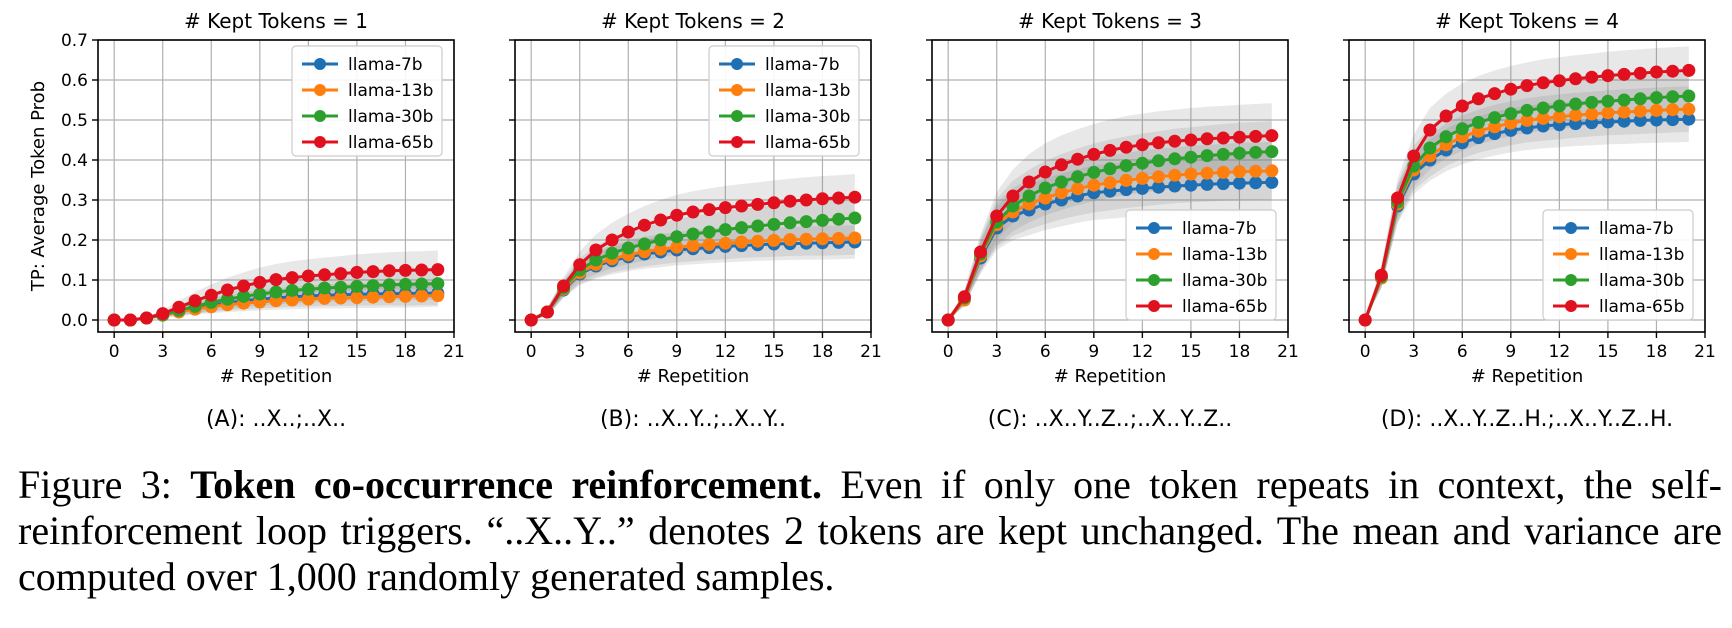 The height and width of the screenshot is (628, 1732). Describe the element at coordinates (1560, 352) in the screenshot. I see `x-tick-label: 12` at that location.